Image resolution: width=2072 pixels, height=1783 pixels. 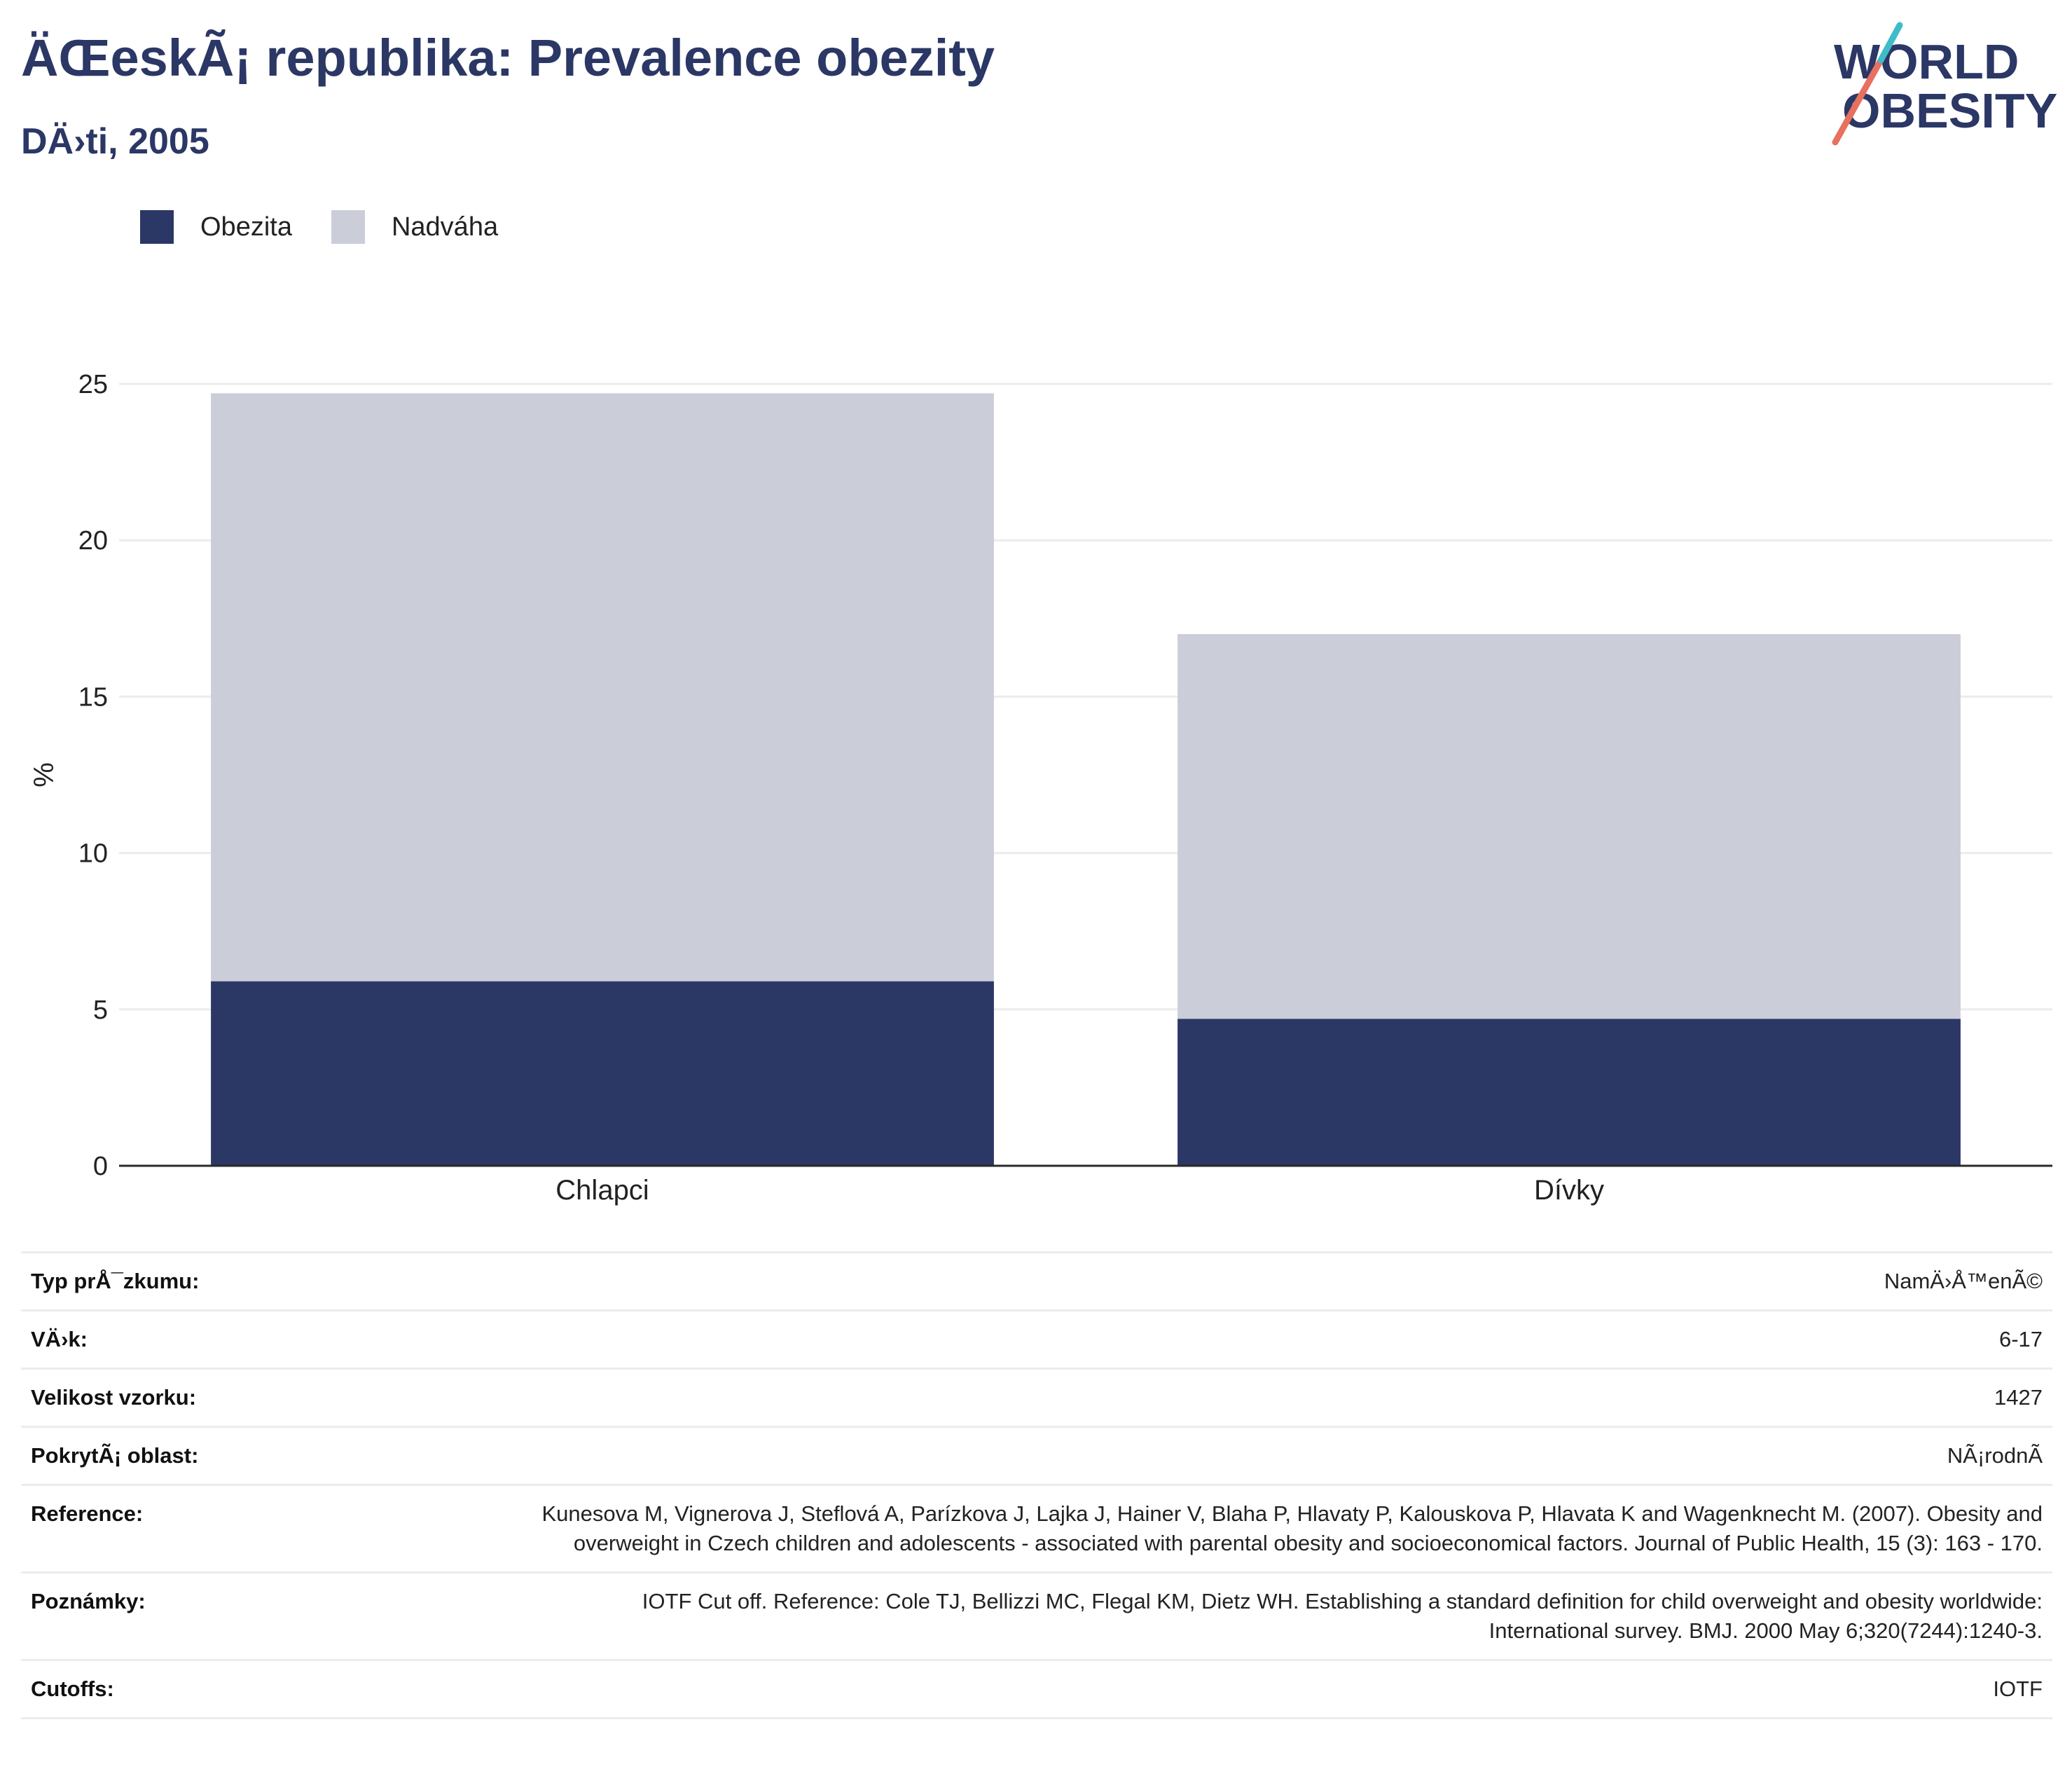 I want to click on details-label: Typ prÅ¯zkumu:, so click(x=276, y=1281).